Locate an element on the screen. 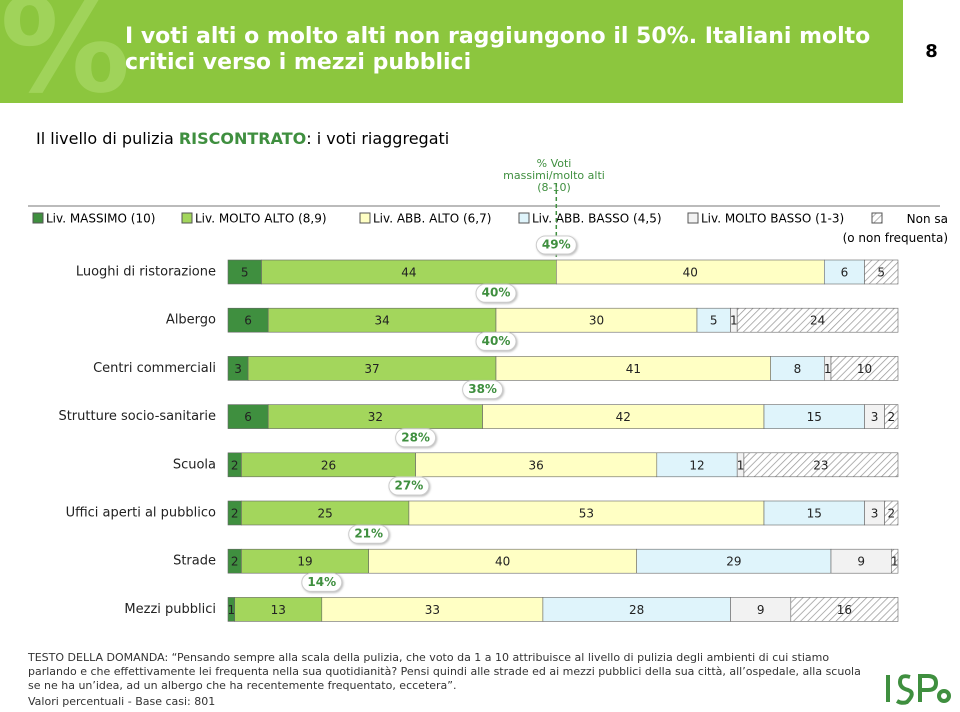  segment-label: 29 is located at coordinates (733, 562).